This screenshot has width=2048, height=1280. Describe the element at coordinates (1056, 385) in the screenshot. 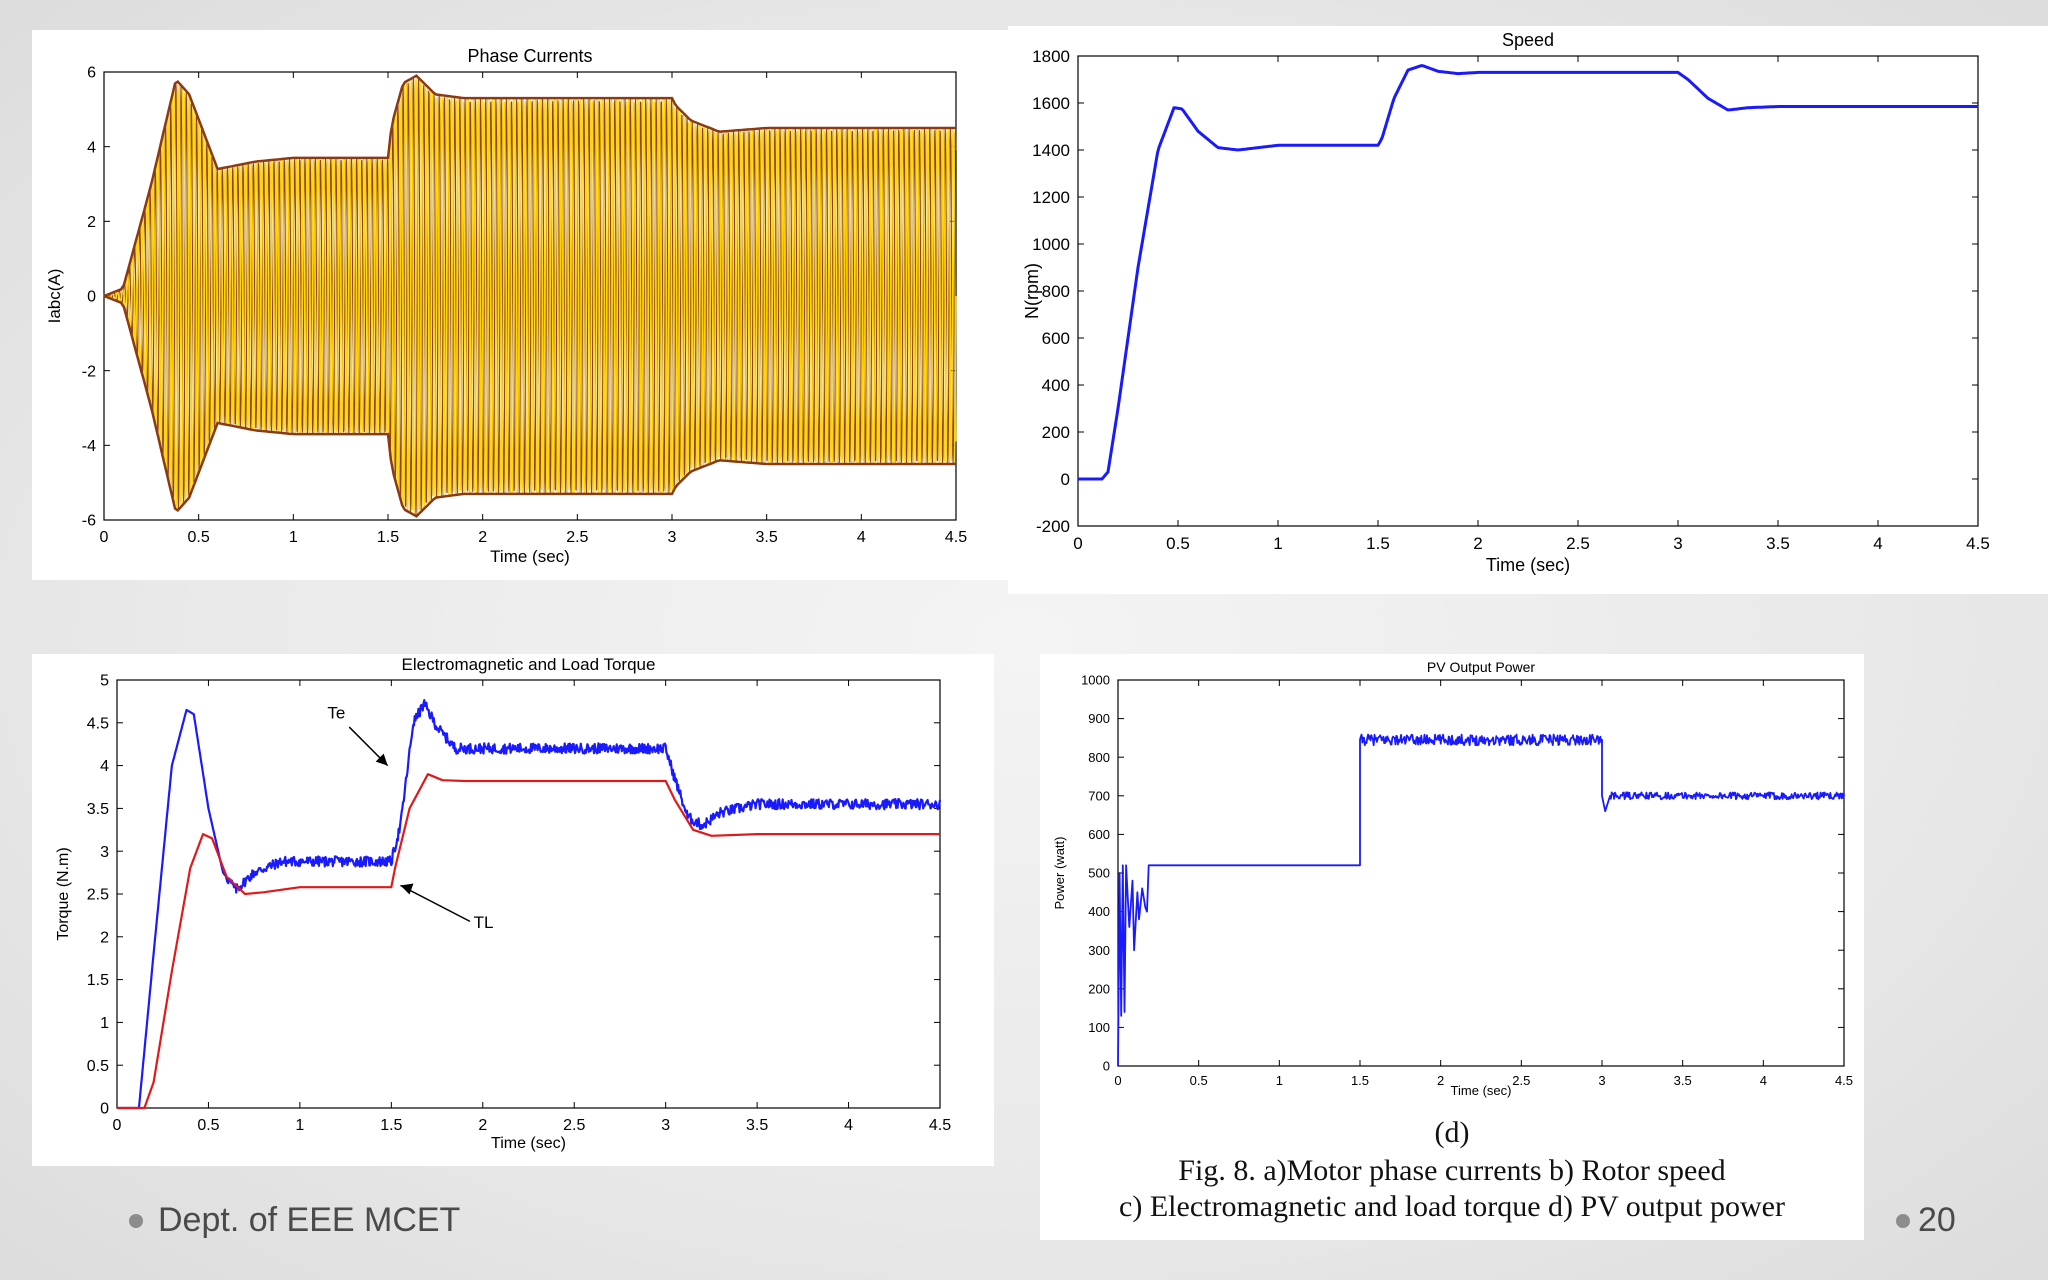

I see `y-tick-label: 400` at that location.